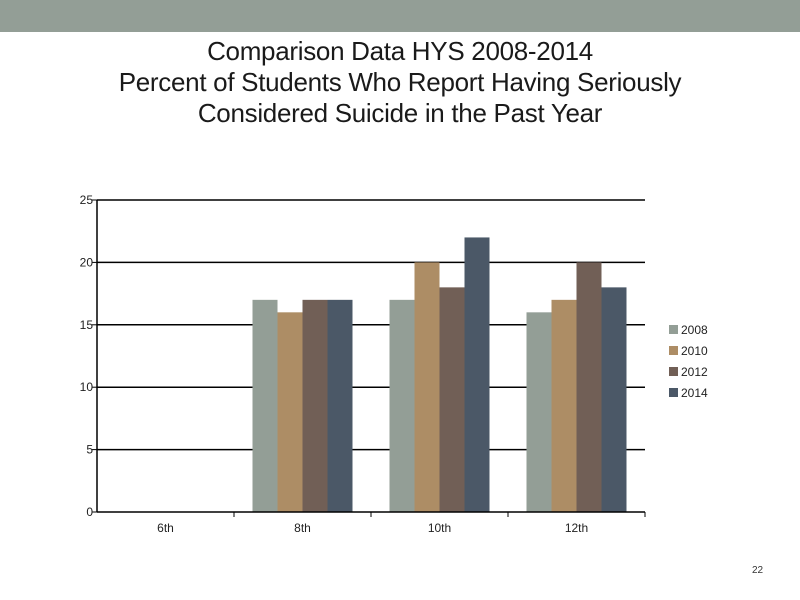 This screenshot has height=600, width=800. Describe the element at coordinates (439, 528) in the screenshot. I see `x-tick-label-10th: 10th` at that location.